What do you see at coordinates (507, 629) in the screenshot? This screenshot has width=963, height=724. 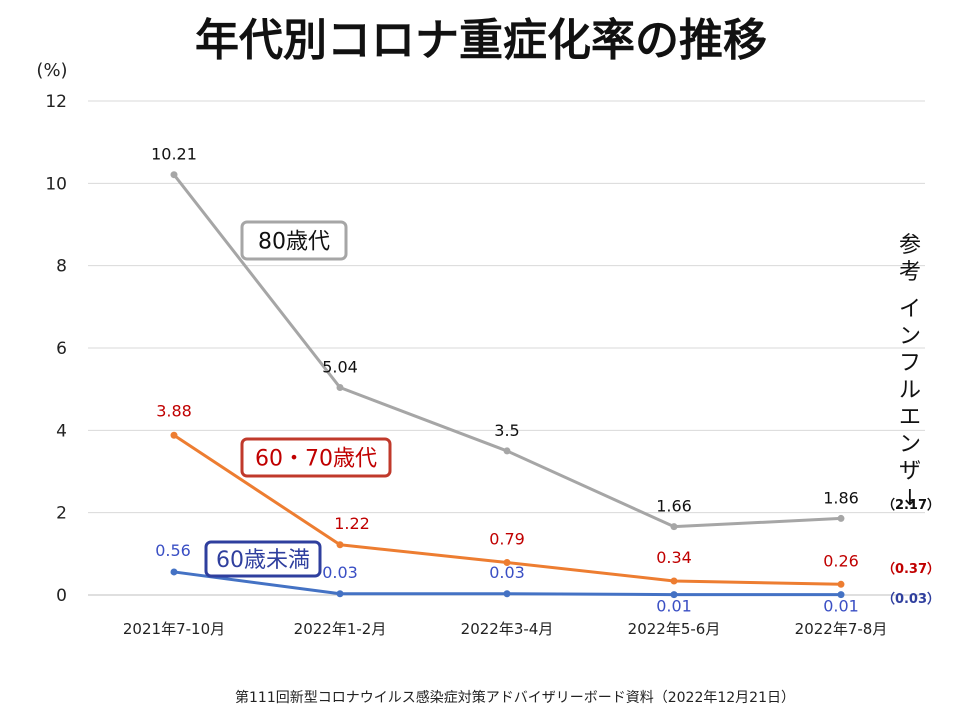 I see `x-tick-label-2: 2022年3-4月` at bounding box center [507, 629].